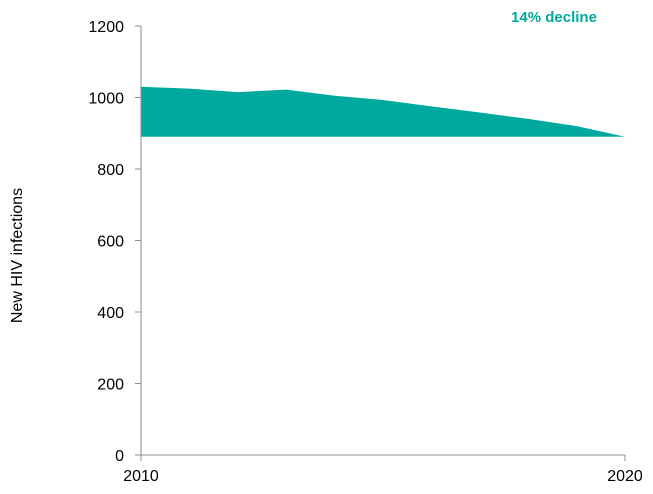  What do you see at coordinates (119, 456) in the screenshot?
I see `y-tick-label: 0` at bounding box center [119, 456].